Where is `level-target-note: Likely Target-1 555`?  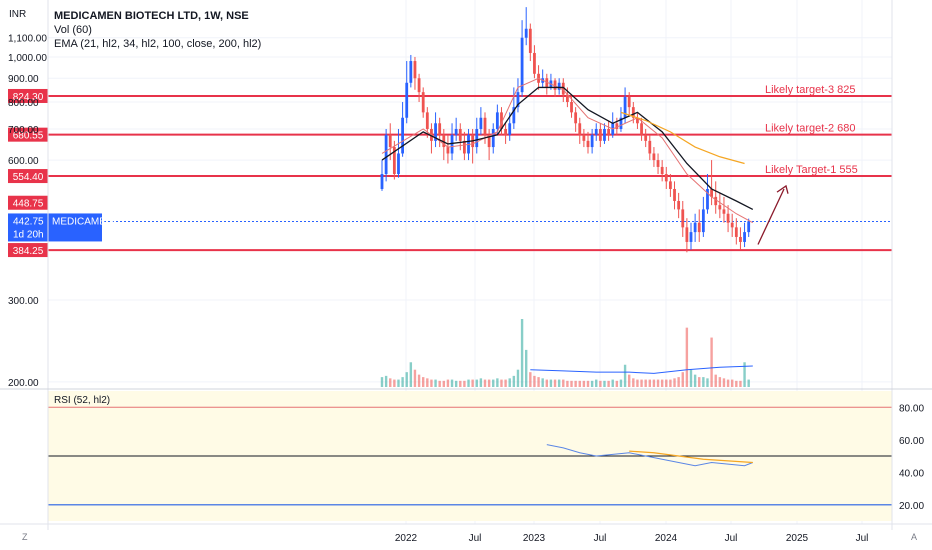
level-target-note: Likely Target-1 555 is located at coordinates (811, 170).